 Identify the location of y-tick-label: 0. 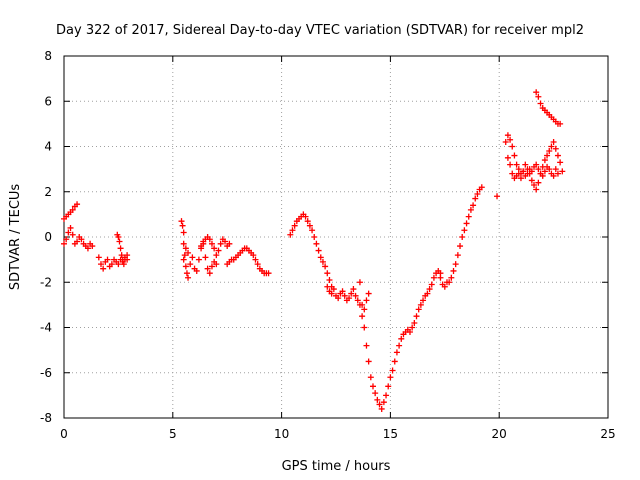
(48, 237).